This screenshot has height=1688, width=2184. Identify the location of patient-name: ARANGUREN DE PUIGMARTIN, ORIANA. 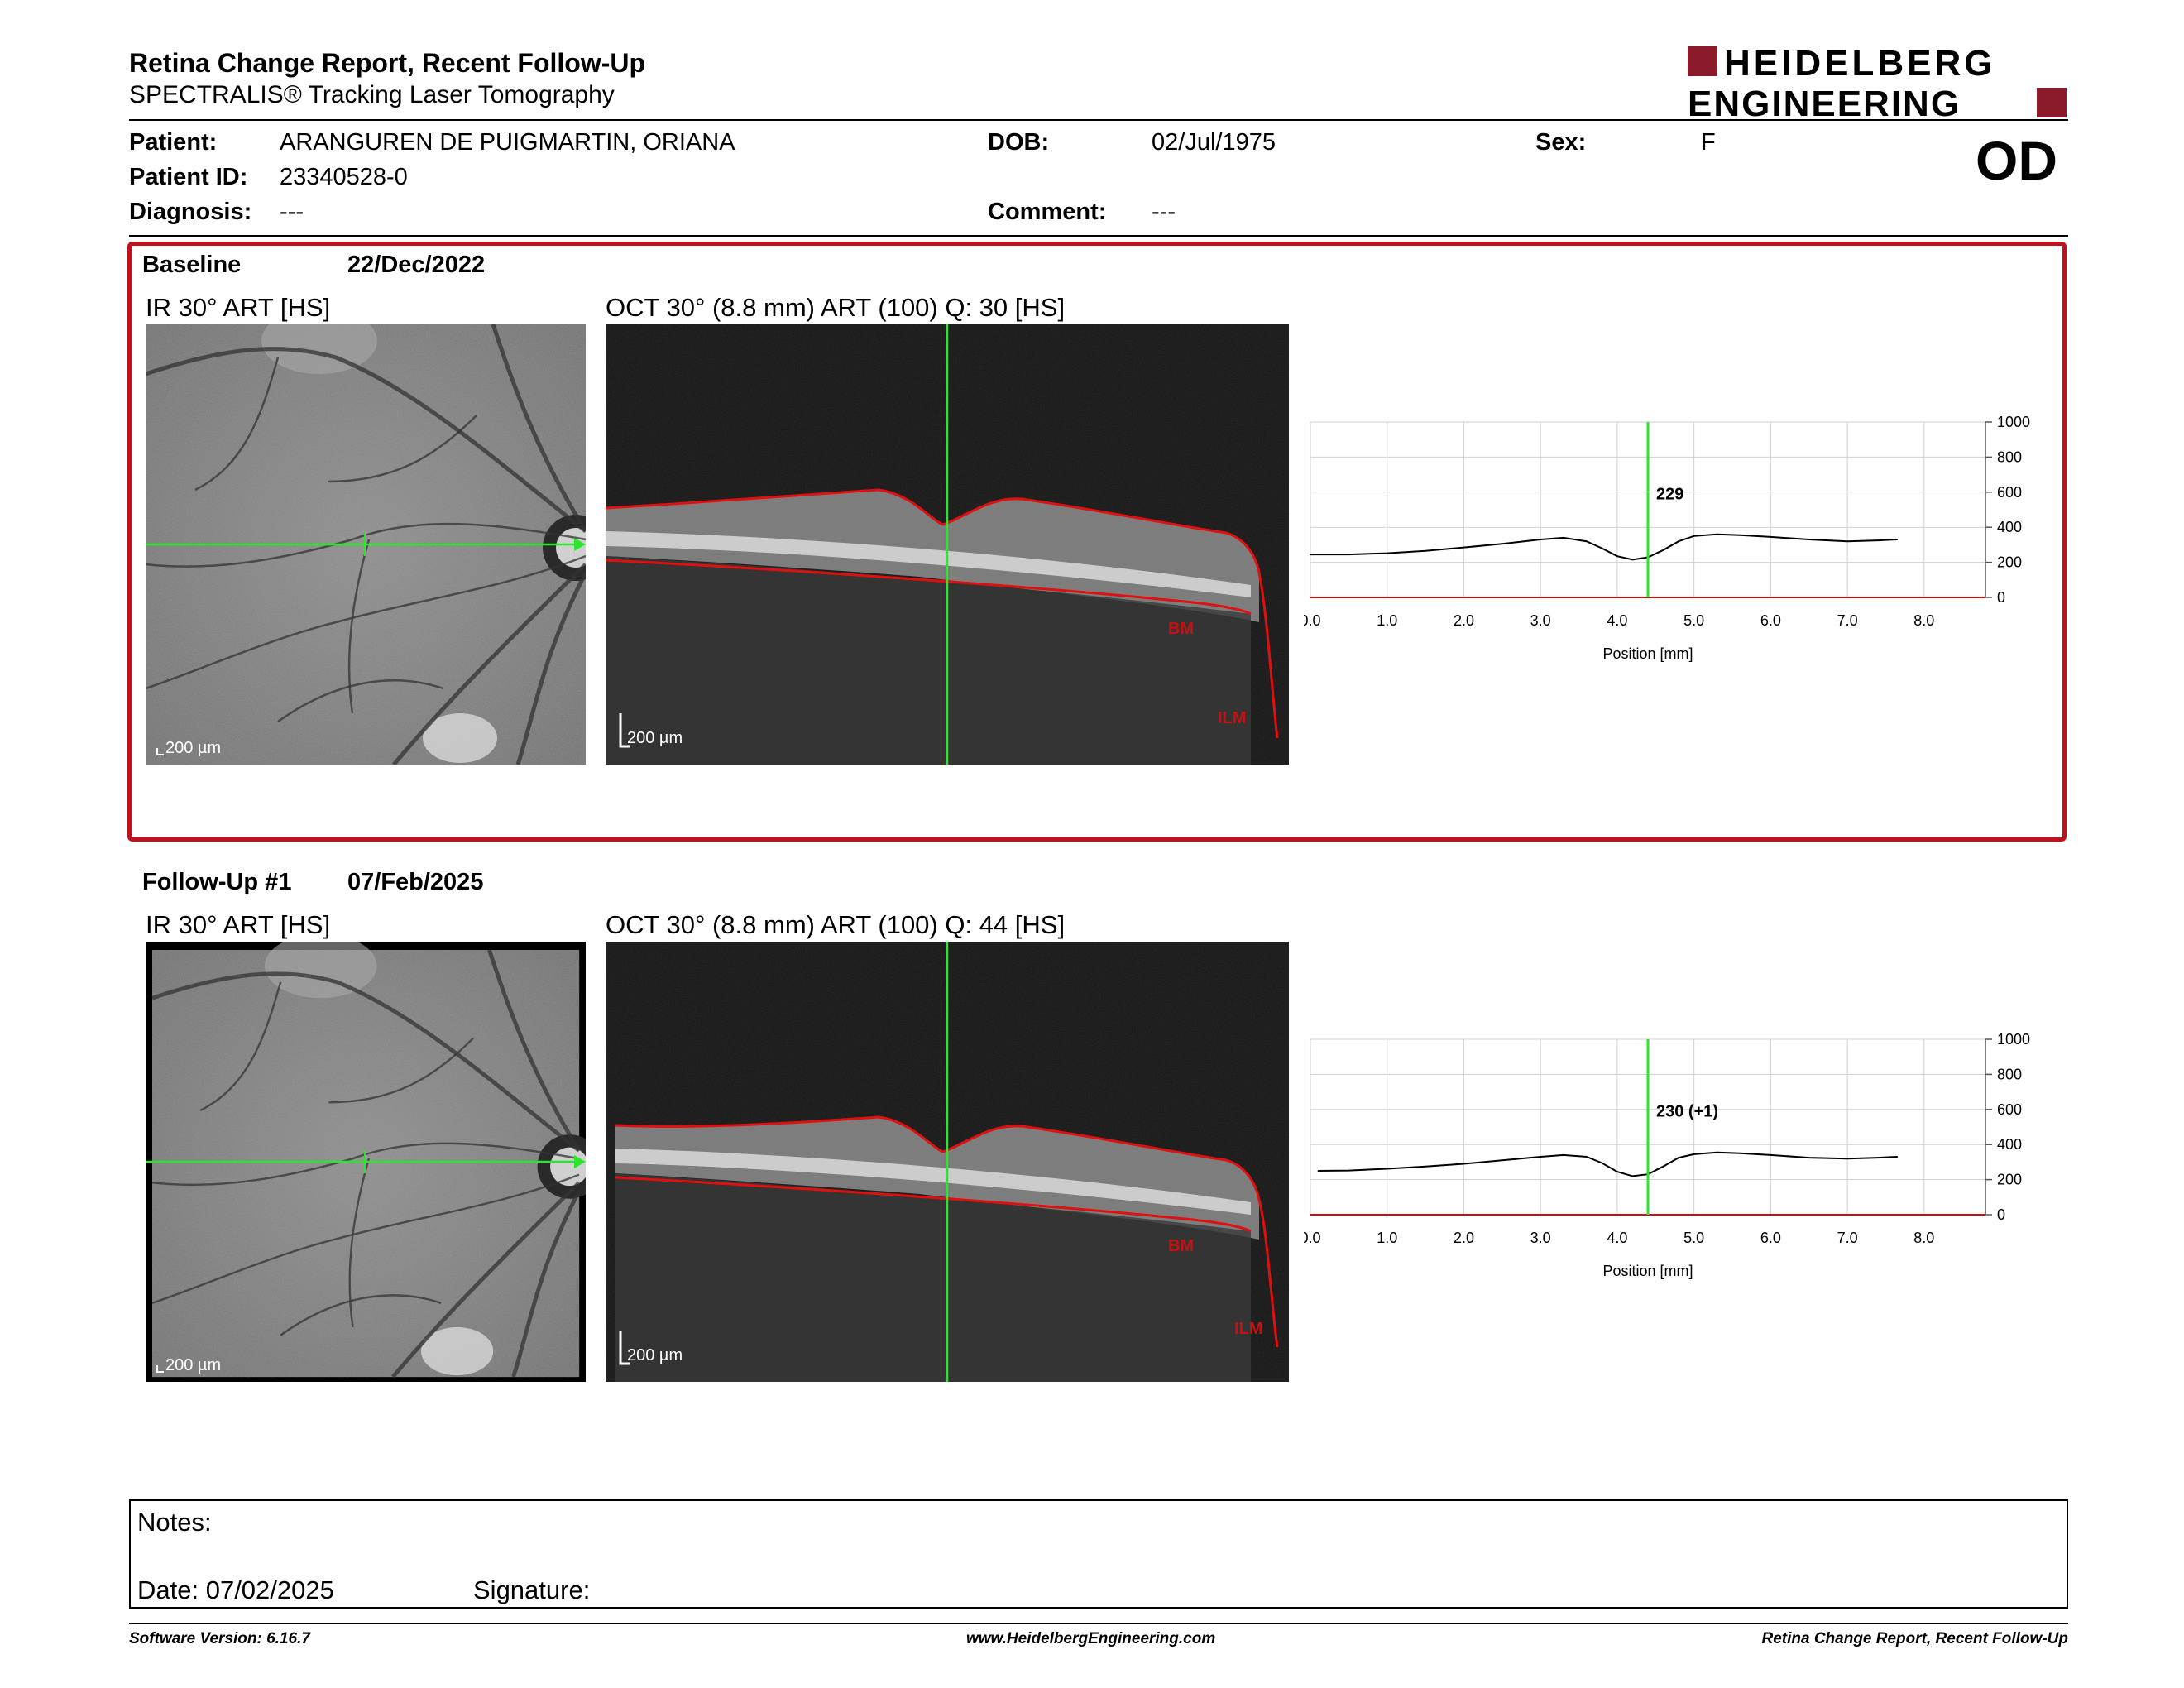
(507, 142).